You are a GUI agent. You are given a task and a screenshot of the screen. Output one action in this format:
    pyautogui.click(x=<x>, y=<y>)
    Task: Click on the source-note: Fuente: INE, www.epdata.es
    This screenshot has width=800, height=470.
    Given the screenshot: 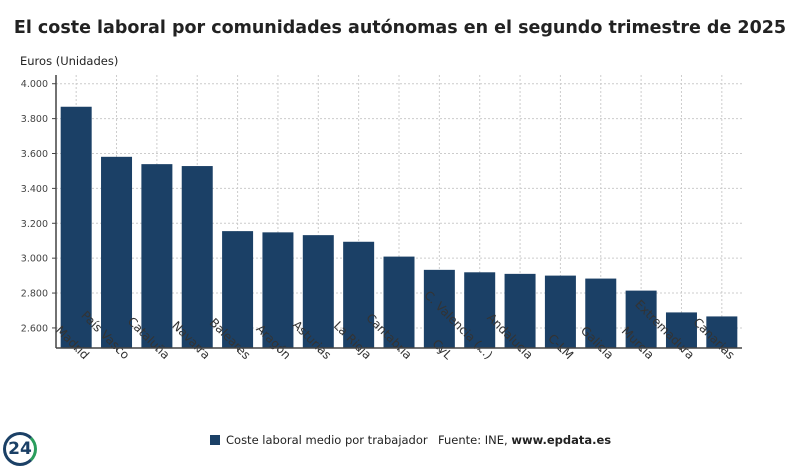 What is the action you would take?
    pyautogui.click(x=524, y=440)
    